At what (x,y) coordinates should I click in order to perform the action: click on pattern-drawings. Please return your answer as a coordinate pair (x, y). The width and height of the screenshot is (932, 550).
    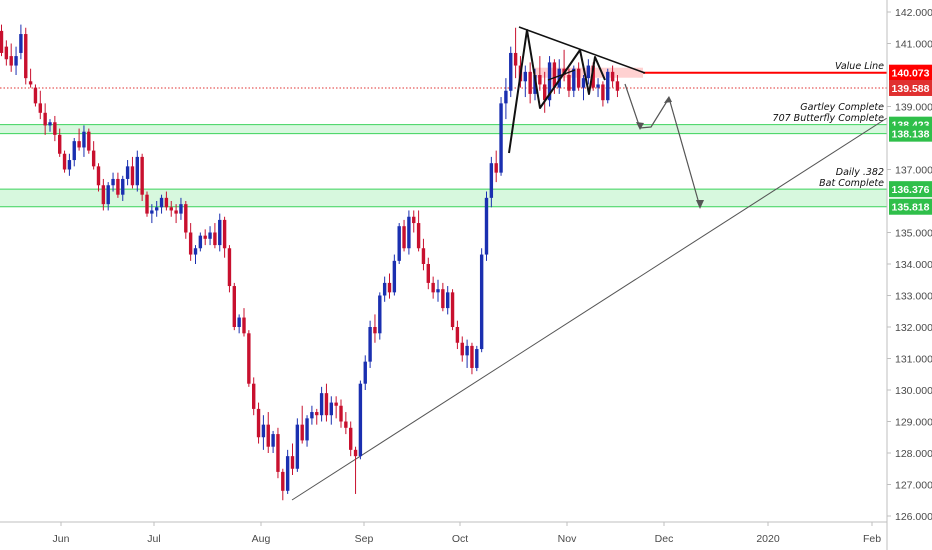
    Looking at the image, I should click on (606, 117).